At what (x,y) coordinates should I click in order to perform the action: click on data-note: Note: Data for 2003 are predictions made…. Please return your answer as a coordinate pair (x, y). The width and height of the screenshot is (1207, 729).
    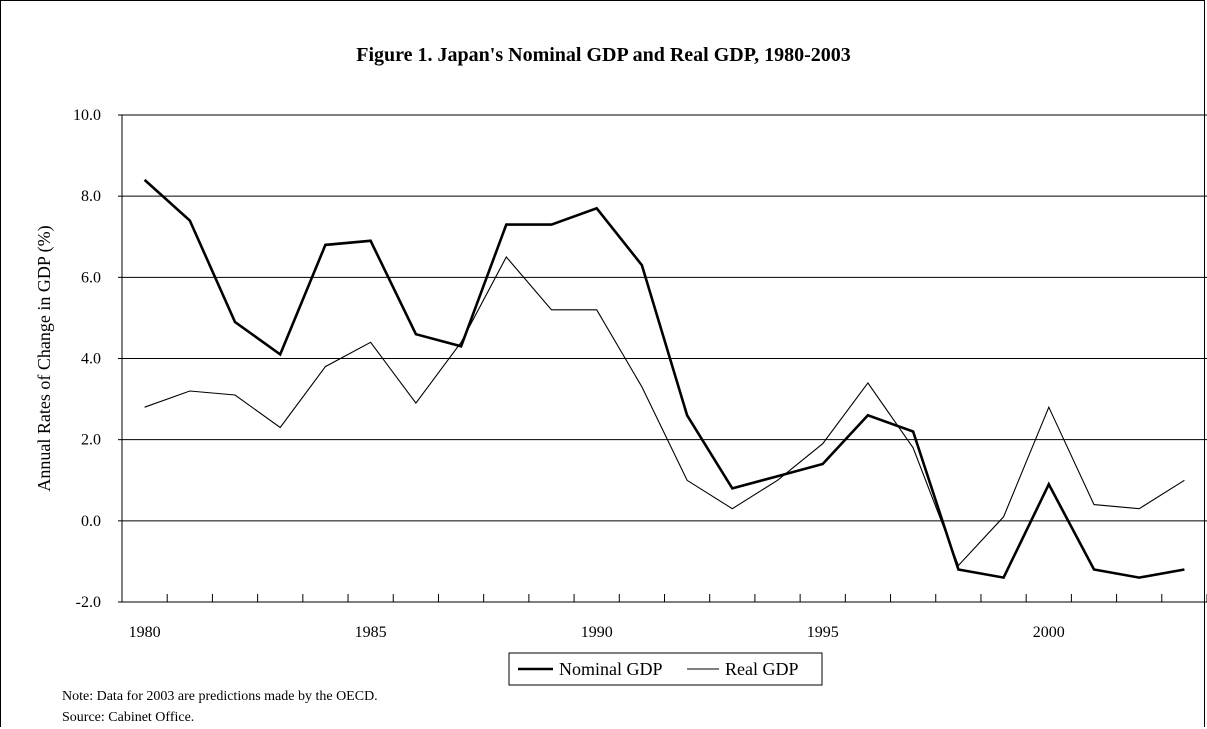
    Looking at the image, I should click on (220, 696).